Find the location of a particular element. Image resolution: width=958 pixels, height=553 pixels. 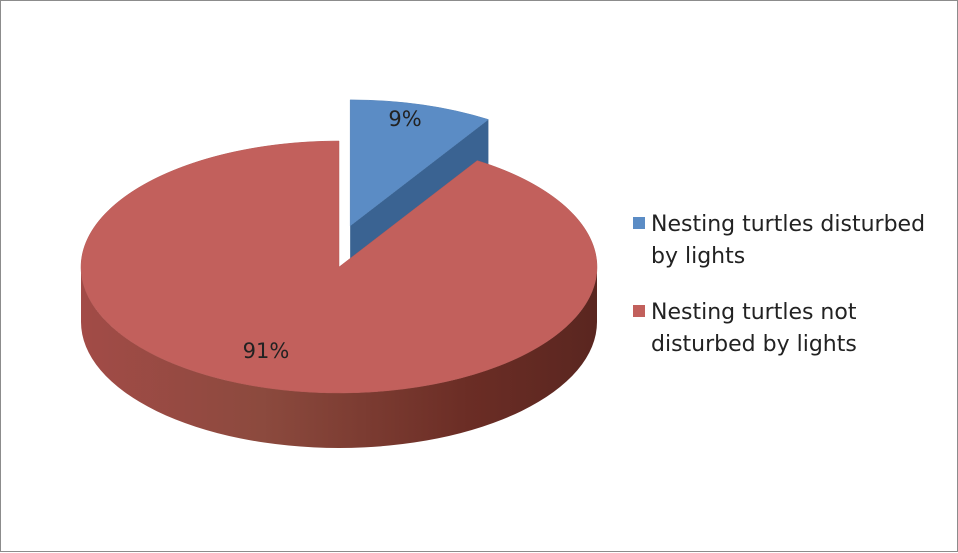

legend-label-disturbed: Nesting turtles disturbed by lights is located at coordinates (788, 240).